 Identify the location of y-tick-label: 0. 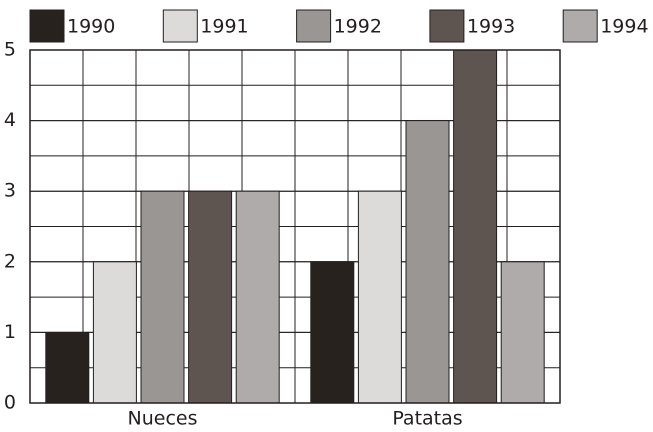
(10, 403).